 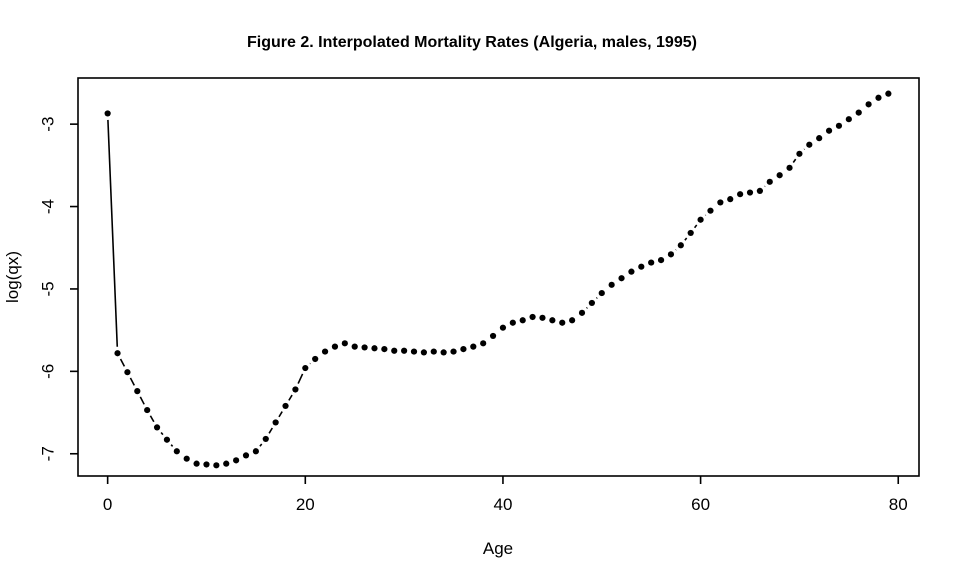 What do you see at coordinates (48, 453) in the screenshot?
I see `y-tick-label: -7` at bounding box center [48, 453].